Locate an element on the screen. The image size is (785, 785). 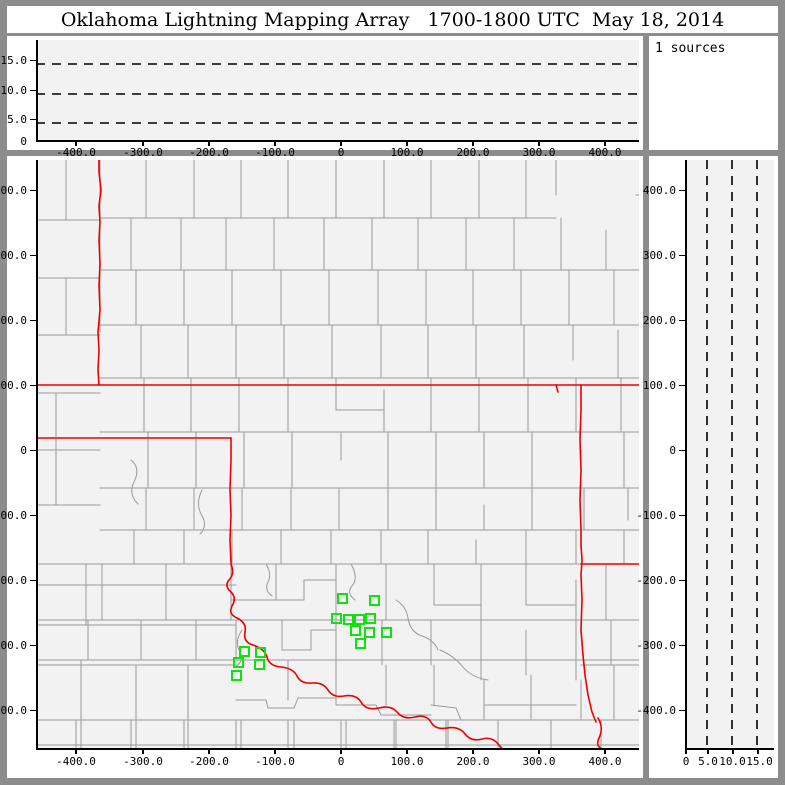
altitude-vs-x-x-axis is located at coordinates (337, 141).